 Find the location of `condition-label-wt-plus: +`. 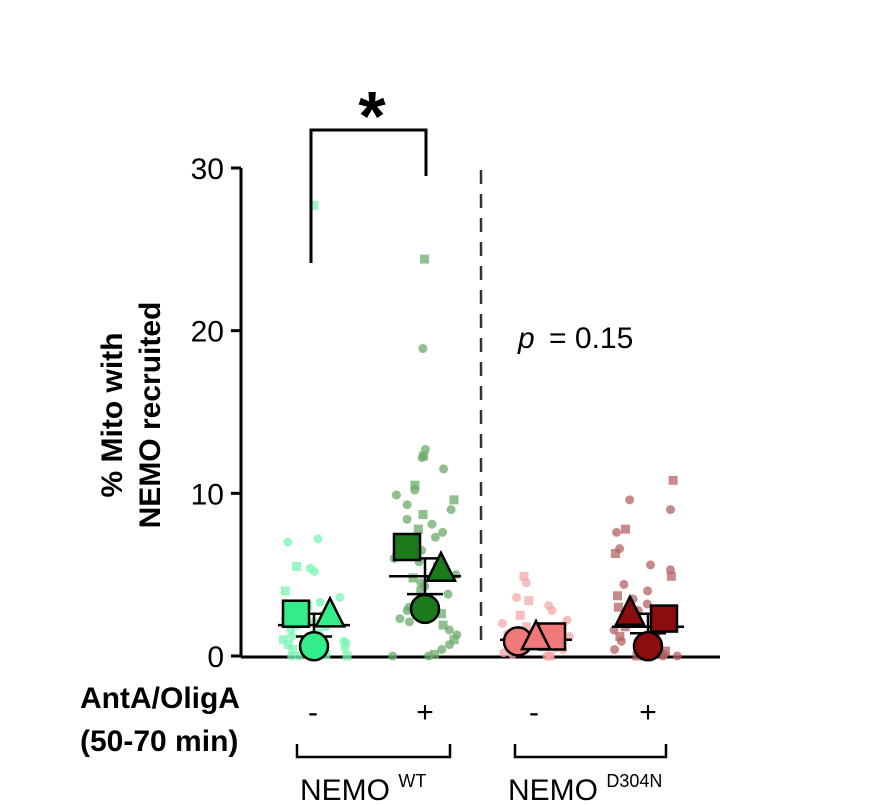

condition-label-wt-plus: + is located at coordinates (425, 712).